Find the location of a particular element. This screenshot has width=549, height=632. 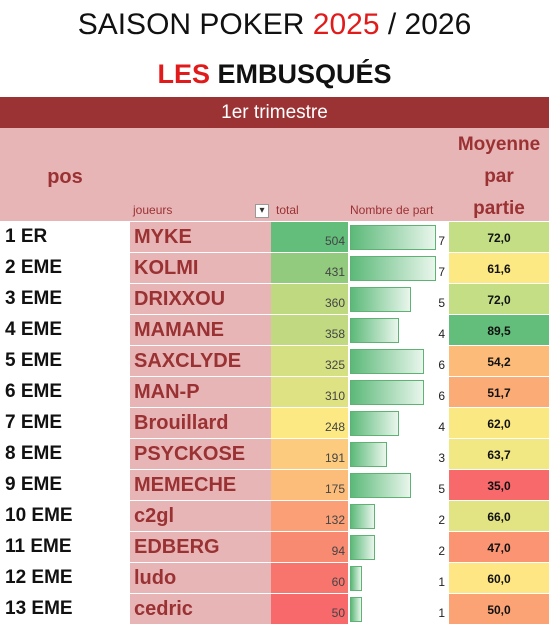

parts-value: 4 is located at coordinates (441, 427).